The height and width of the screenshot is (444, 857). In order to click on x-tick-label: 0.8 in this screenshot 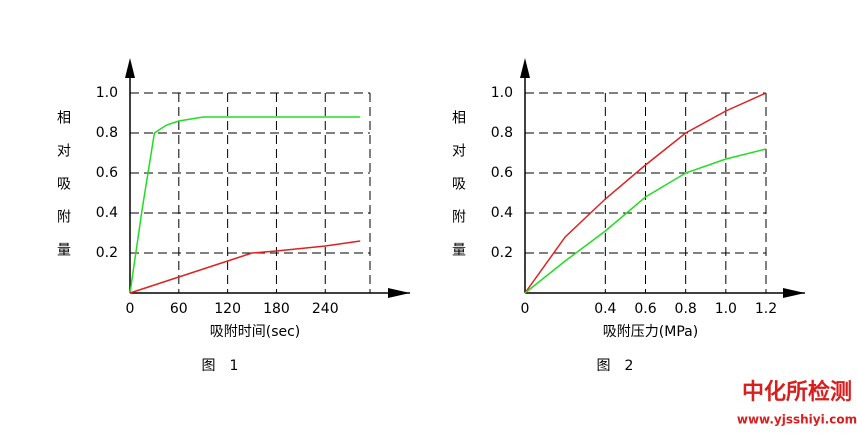, I will do `click(686, 309)`.